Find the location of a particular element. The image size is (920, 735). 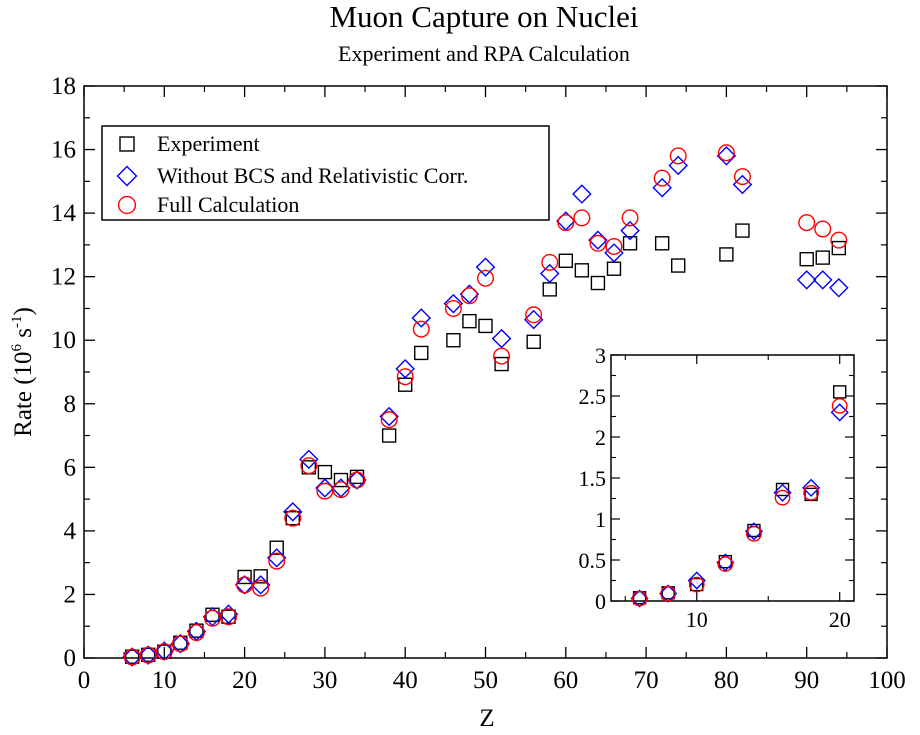

x-tick-label: 60 is located at coordinates (565, 680).